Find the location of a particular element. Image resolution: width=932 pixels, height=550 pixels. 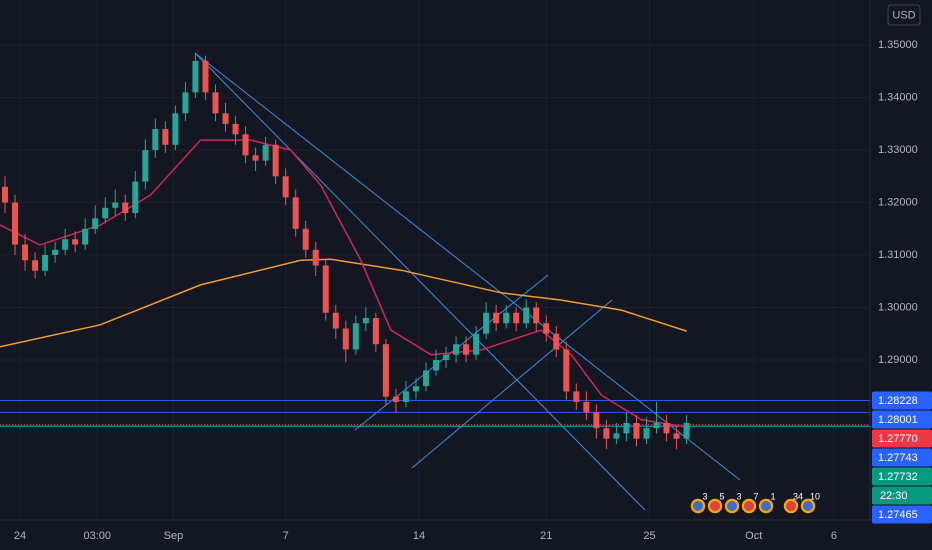

y-tick-label: 1.32000 is located at coordinates (898, 202).